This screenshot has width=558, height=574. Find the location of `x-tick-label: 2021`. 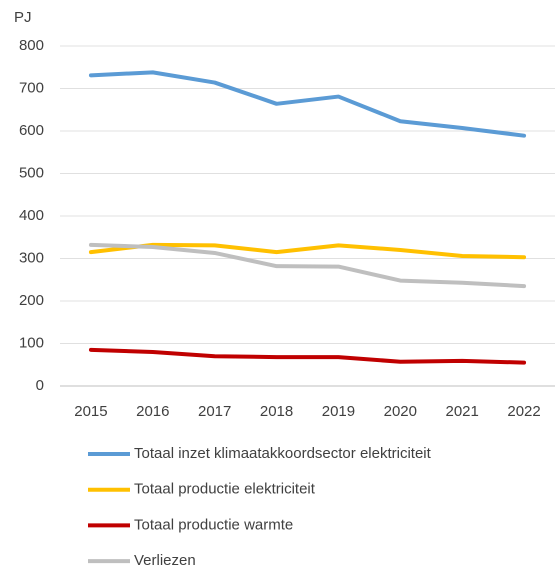

x-tick-label: 2021 is located at coordinates (462, 411).